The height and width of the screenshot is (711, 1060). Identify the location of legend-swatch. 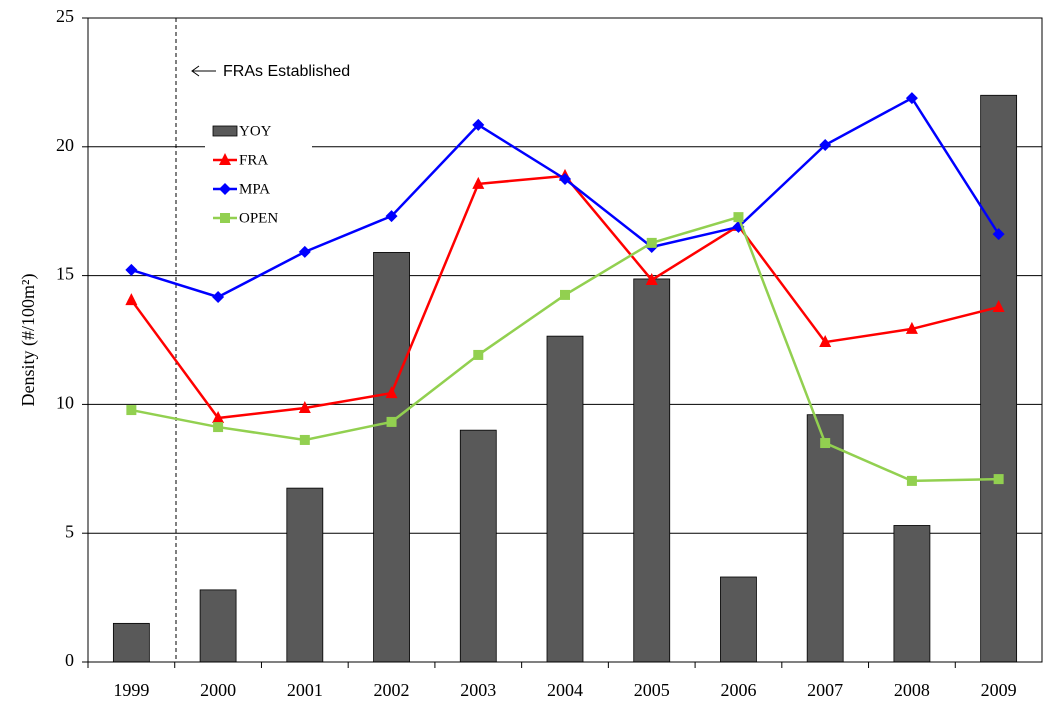
(225, 131).